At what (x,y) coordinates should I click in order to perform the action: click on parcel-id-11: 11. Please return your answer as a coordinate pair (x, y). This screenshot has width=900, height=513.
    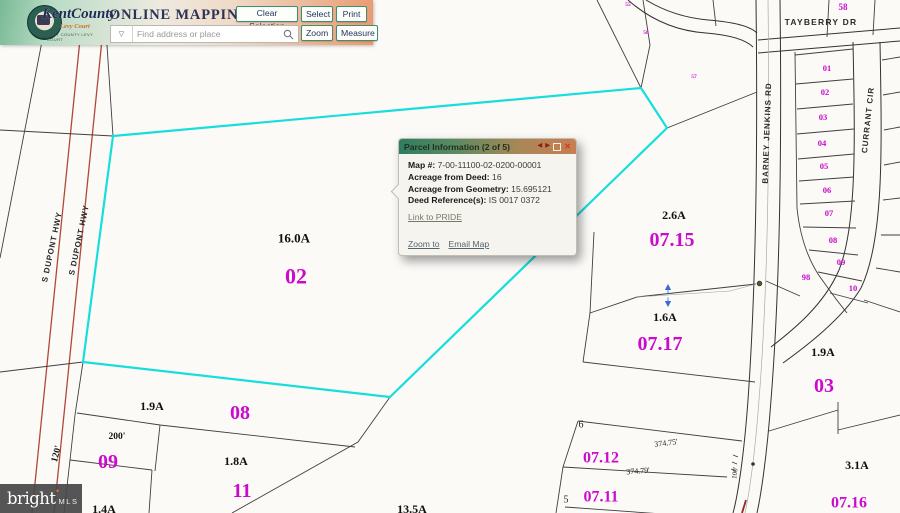
    Looking at the image, I should click on (242, 491).